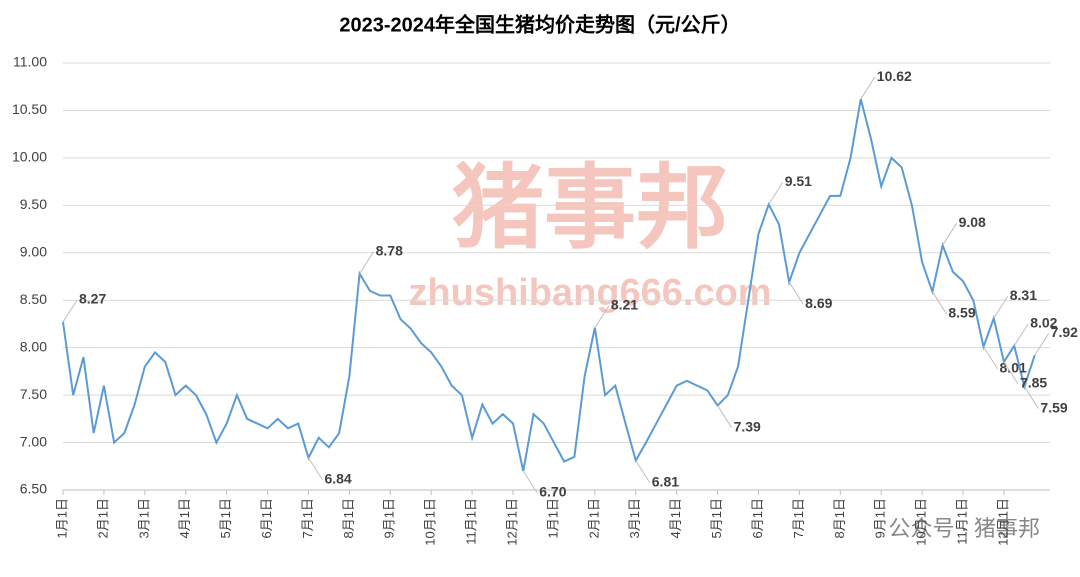 The width and height of the screenshot is (1080, 577). What do you see at coordinates (747, 426) in the screenshot?
I see `data-label: 7.39` at bounding box center [747, 426].